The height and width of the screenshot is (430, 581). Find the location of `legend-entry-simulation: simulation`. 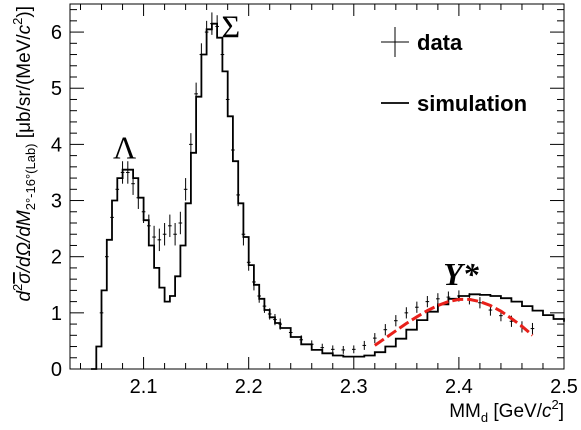

legend-entry-simulation: simulation is located at coordinates (454, 103).